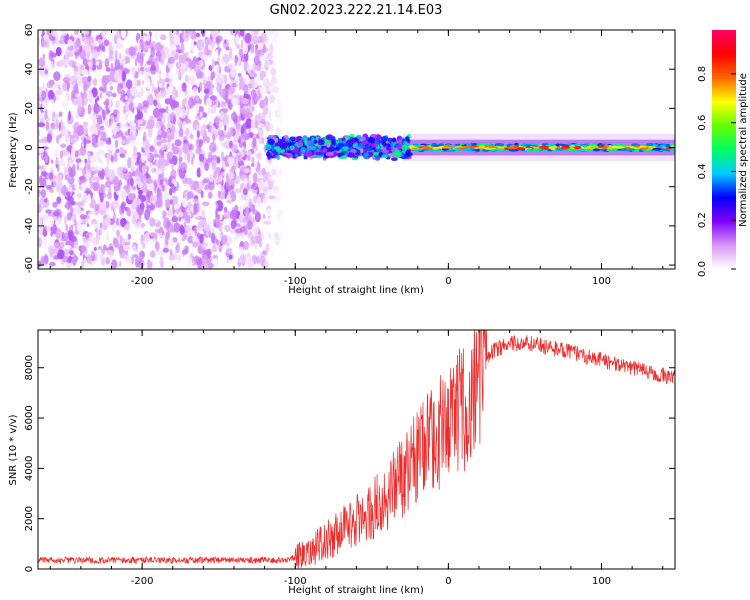 The width and height of the screenshot is (750, 600). I want to click on x-tick-label: -200, so click(142, 581).